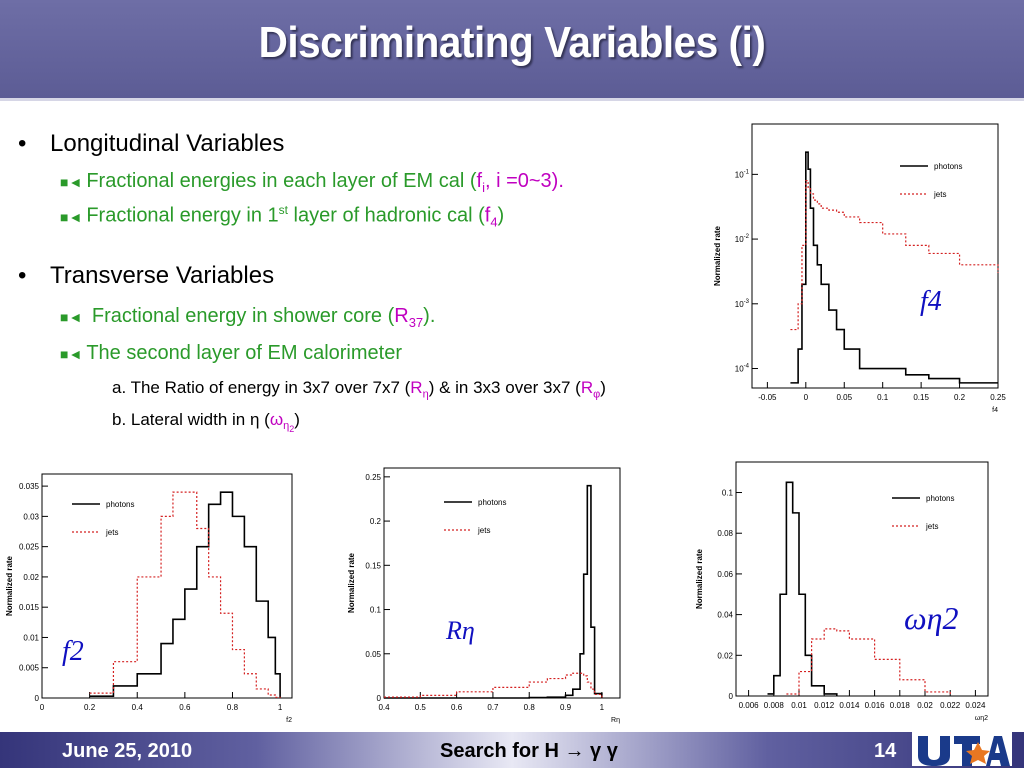 This screenshot has height=768, width=1024. I want to click on footer-date: June 25, 2010, so click(127, 751).